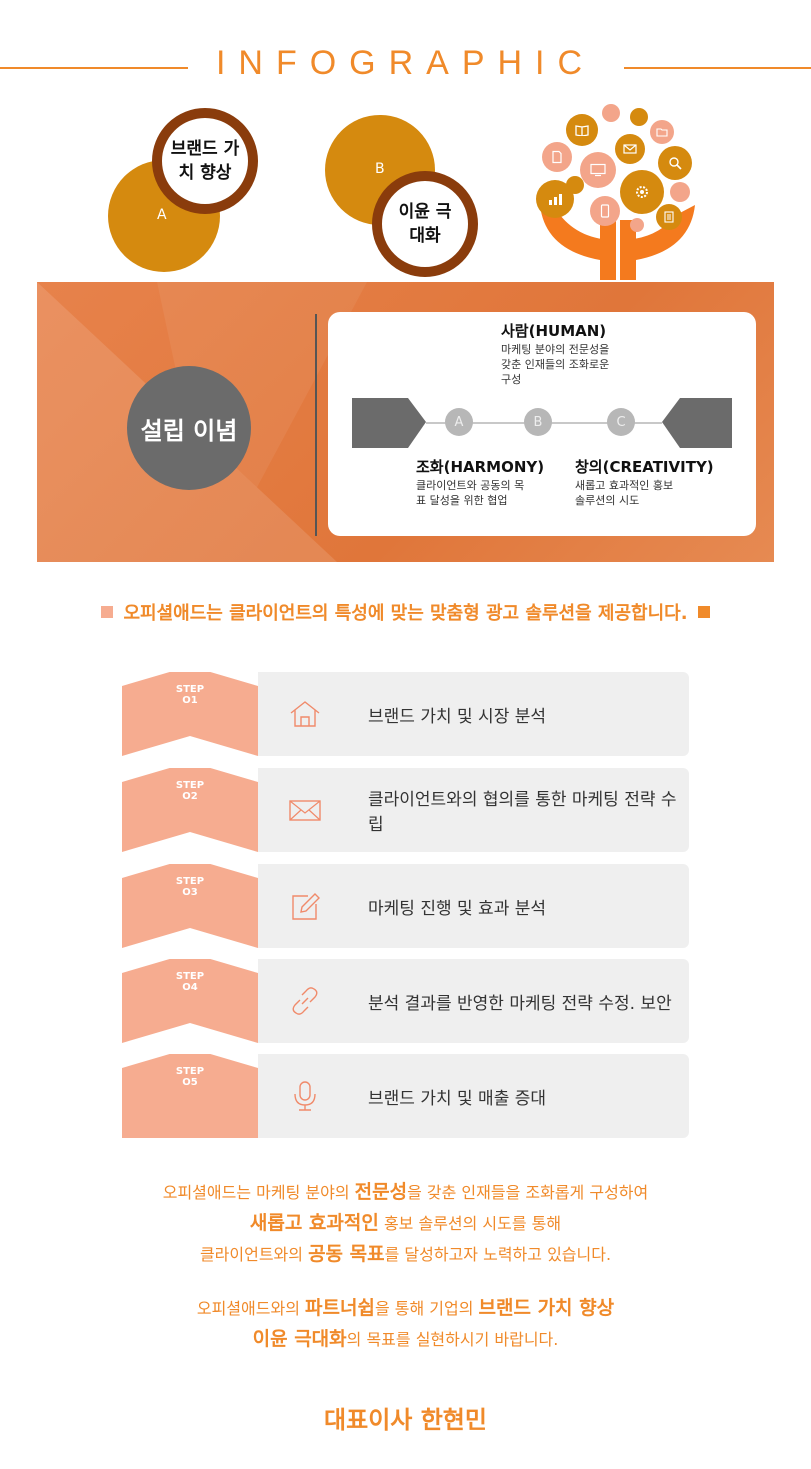 This screenshot has height=1469, width=811. What do you see at coordinates (457, 716) in the screenshot?
I see `step-text: 브랜드 가치 및 시장 분석` at bounding box center [457, 716].